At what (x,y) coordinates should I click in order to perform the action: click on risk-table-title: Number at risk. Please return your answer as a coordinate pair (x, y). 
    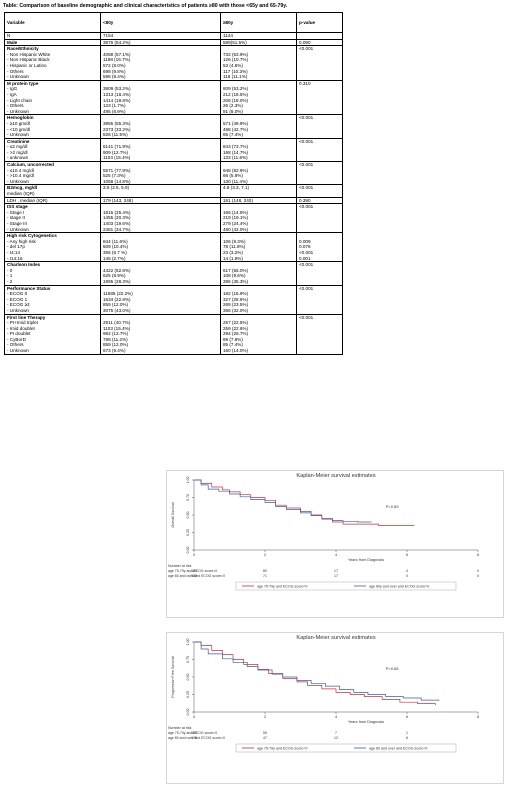
    Looking at the image, I should click on (180, 728).